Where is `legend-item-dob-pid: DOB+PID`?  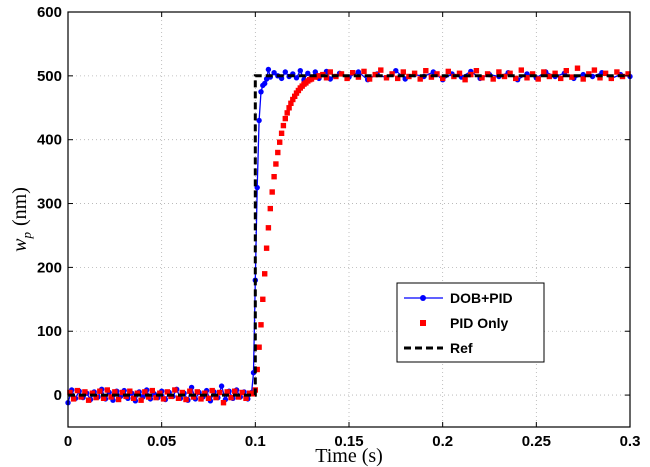
legend-item-dob-pid: DOB+PID is located at coordinates (458, 298).